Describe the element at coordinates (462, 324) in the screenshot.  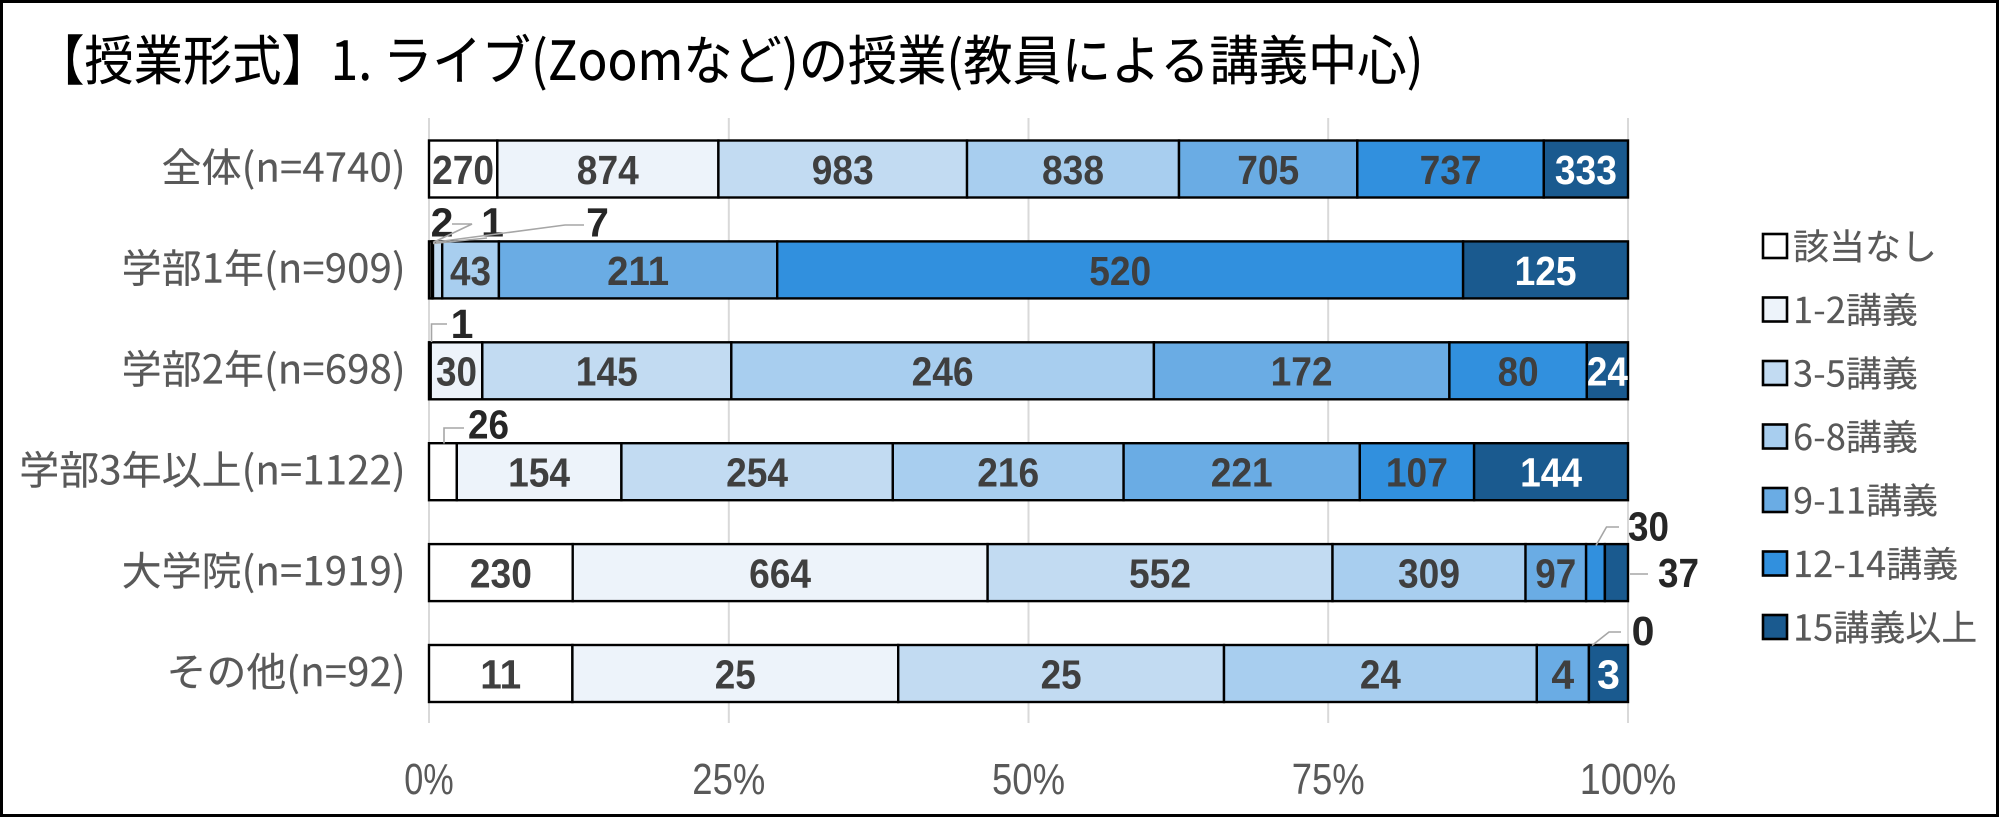
I see `svg-text: 1` at that location.